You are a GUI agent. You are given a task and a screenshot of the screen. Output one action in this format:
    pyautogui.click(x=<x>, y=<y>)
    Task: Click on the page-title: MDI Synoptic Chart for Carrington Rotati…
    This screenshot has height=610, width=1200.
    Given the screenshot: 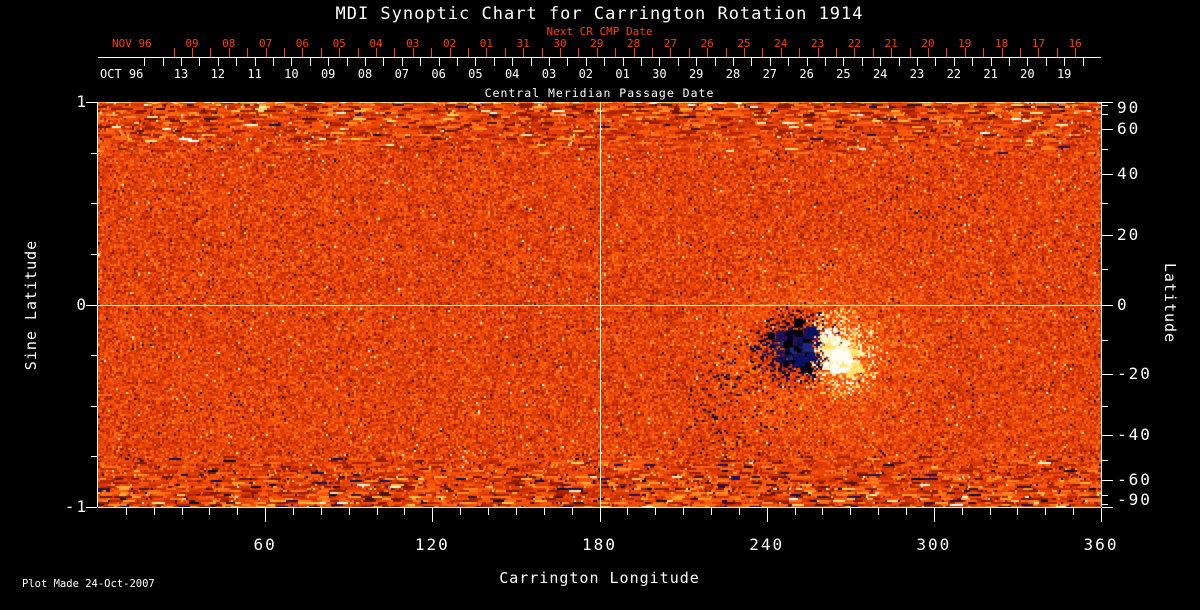 What is the action you would take?
    pyautogui.click(x=599, y=14)
    